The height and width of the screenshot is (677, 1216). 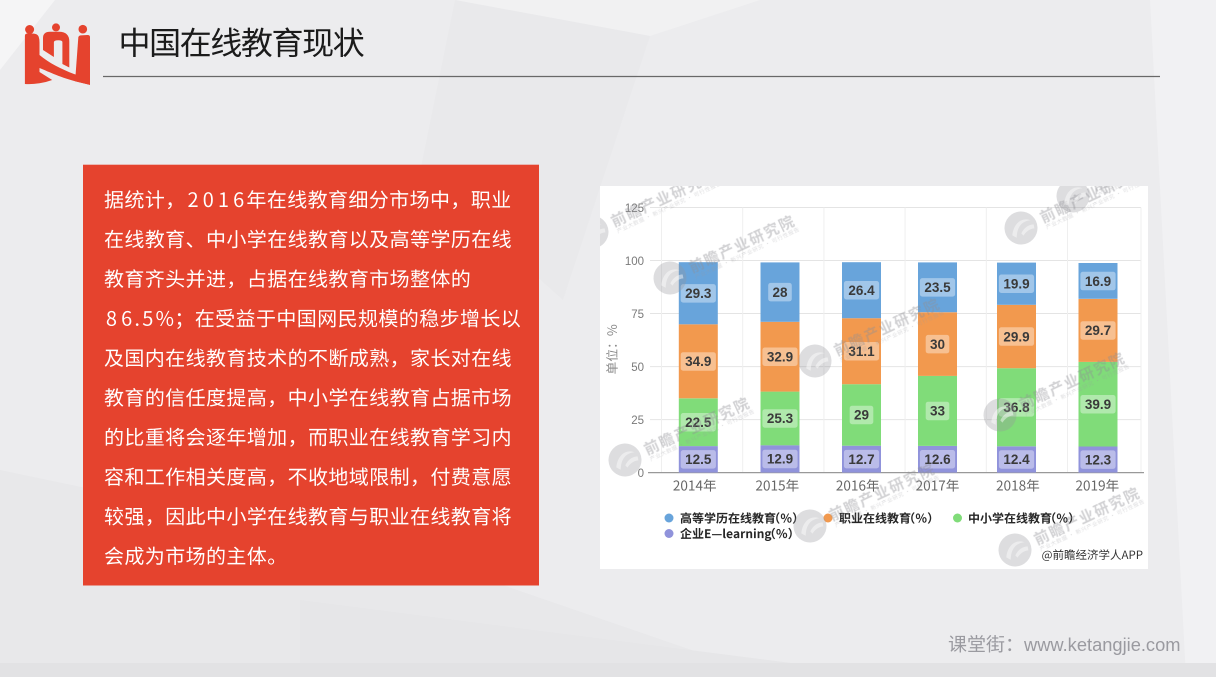 What do you see at coordinates (1098, 459) in the screenshot?
I see `svg-text: 12.3` at bounding box center [1098, 459].